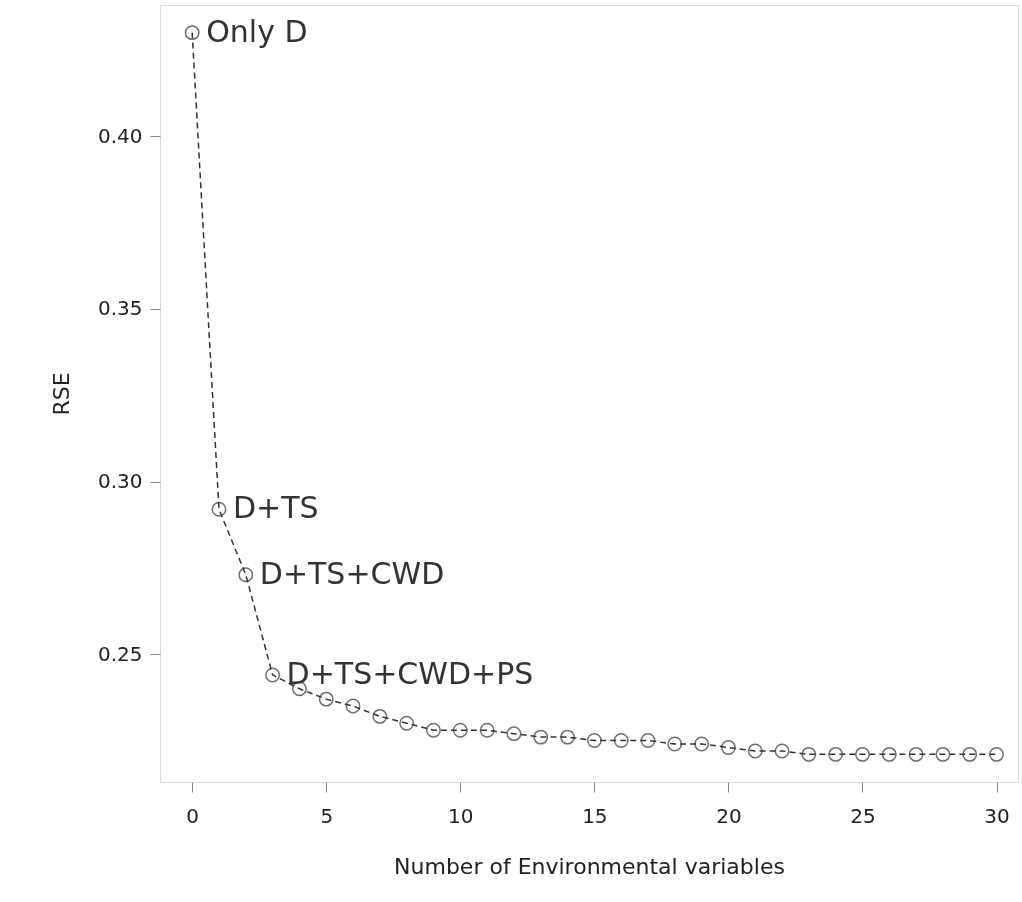 This screenshot has width=1022, height=902. What do you see at coordinates (327, 815) in the screenshot?
I see `x-tick-label: 5` at bounding box center [327, 815].